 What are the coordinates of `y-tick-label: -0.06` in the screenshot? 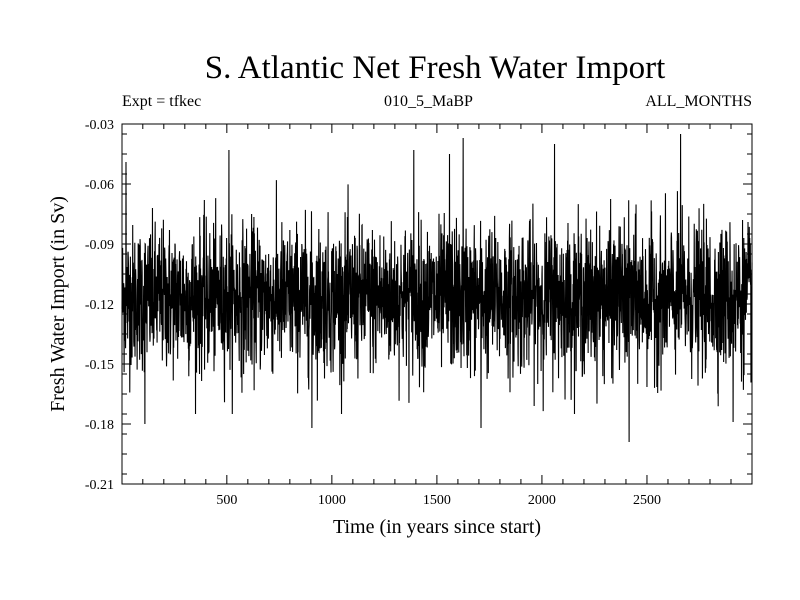 It's located at (99, 185).